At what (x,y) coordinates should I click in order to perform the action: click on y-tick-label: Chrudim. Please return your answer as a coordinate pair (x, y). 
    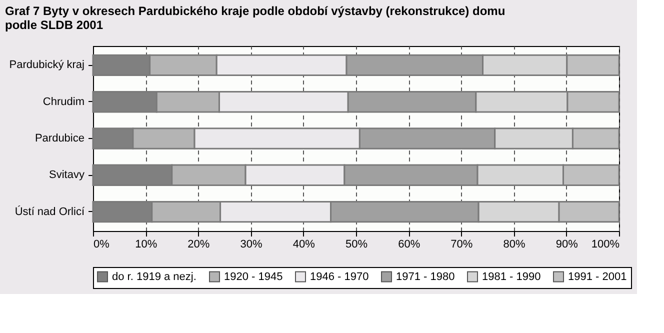
    Looking at the image, I should click on (63, 102).